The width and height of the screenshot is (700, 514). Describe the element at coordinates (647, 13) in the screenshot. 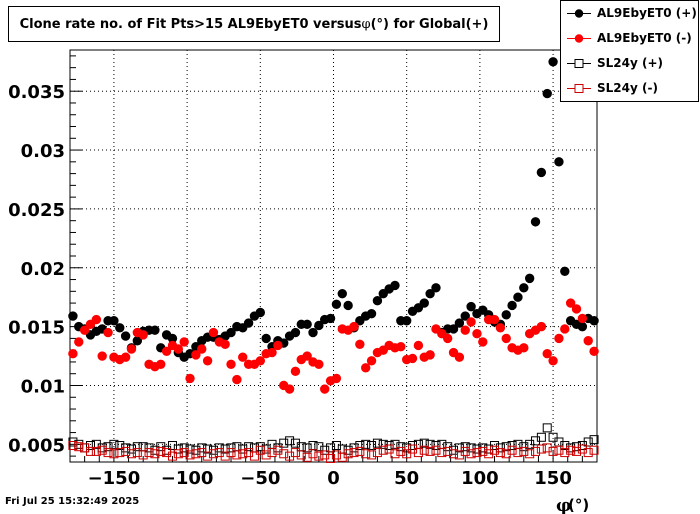

I see `legend-label: AL9EbyET0 (+)` at that location.